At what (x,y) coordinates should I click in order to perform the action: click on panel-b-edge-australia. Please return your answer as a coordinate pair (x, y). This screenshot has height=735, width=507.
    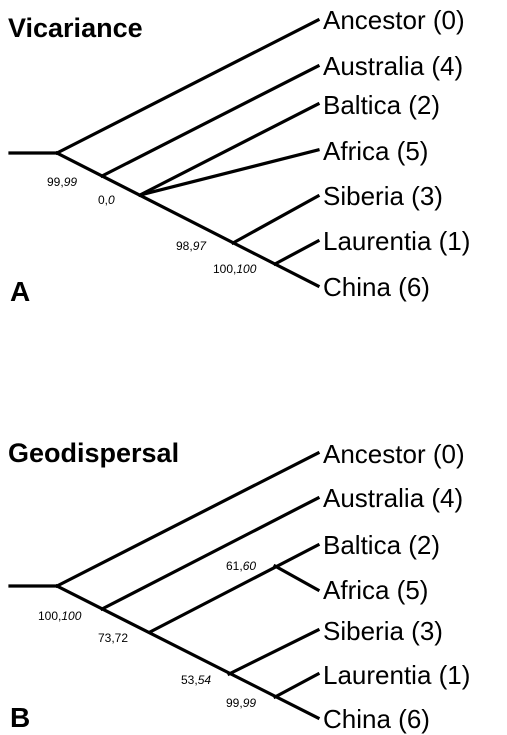
    Looking at the image, I should click on (210, 553).